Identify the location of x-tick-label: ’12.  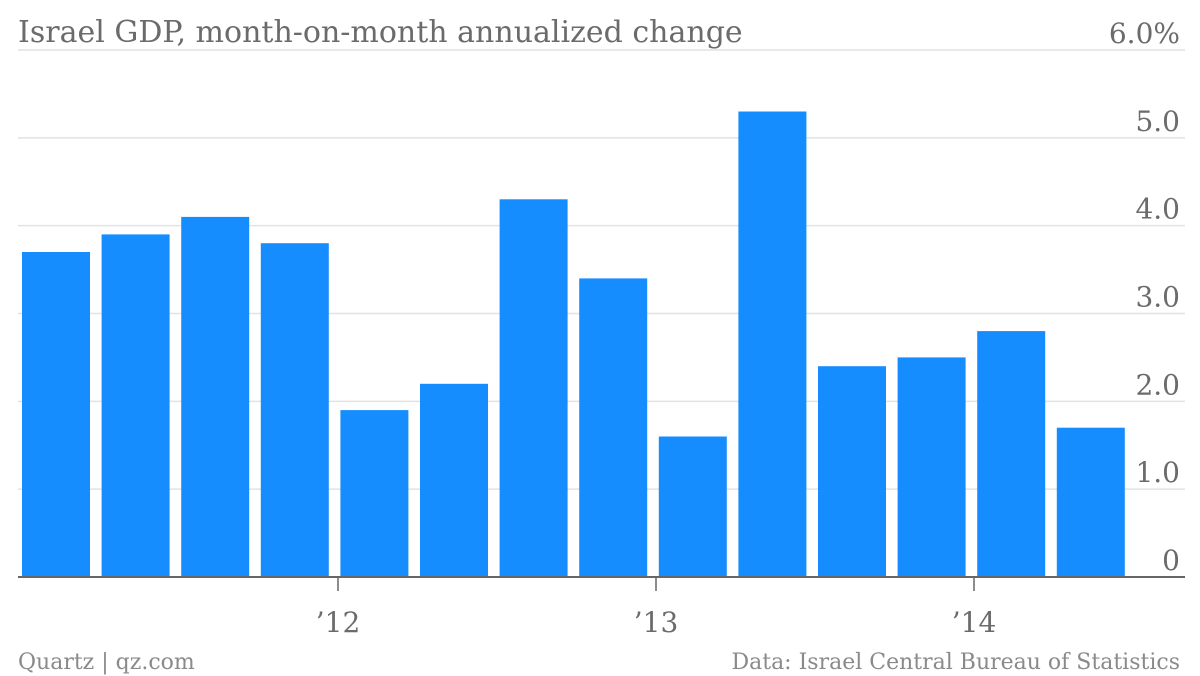
(338, 622).